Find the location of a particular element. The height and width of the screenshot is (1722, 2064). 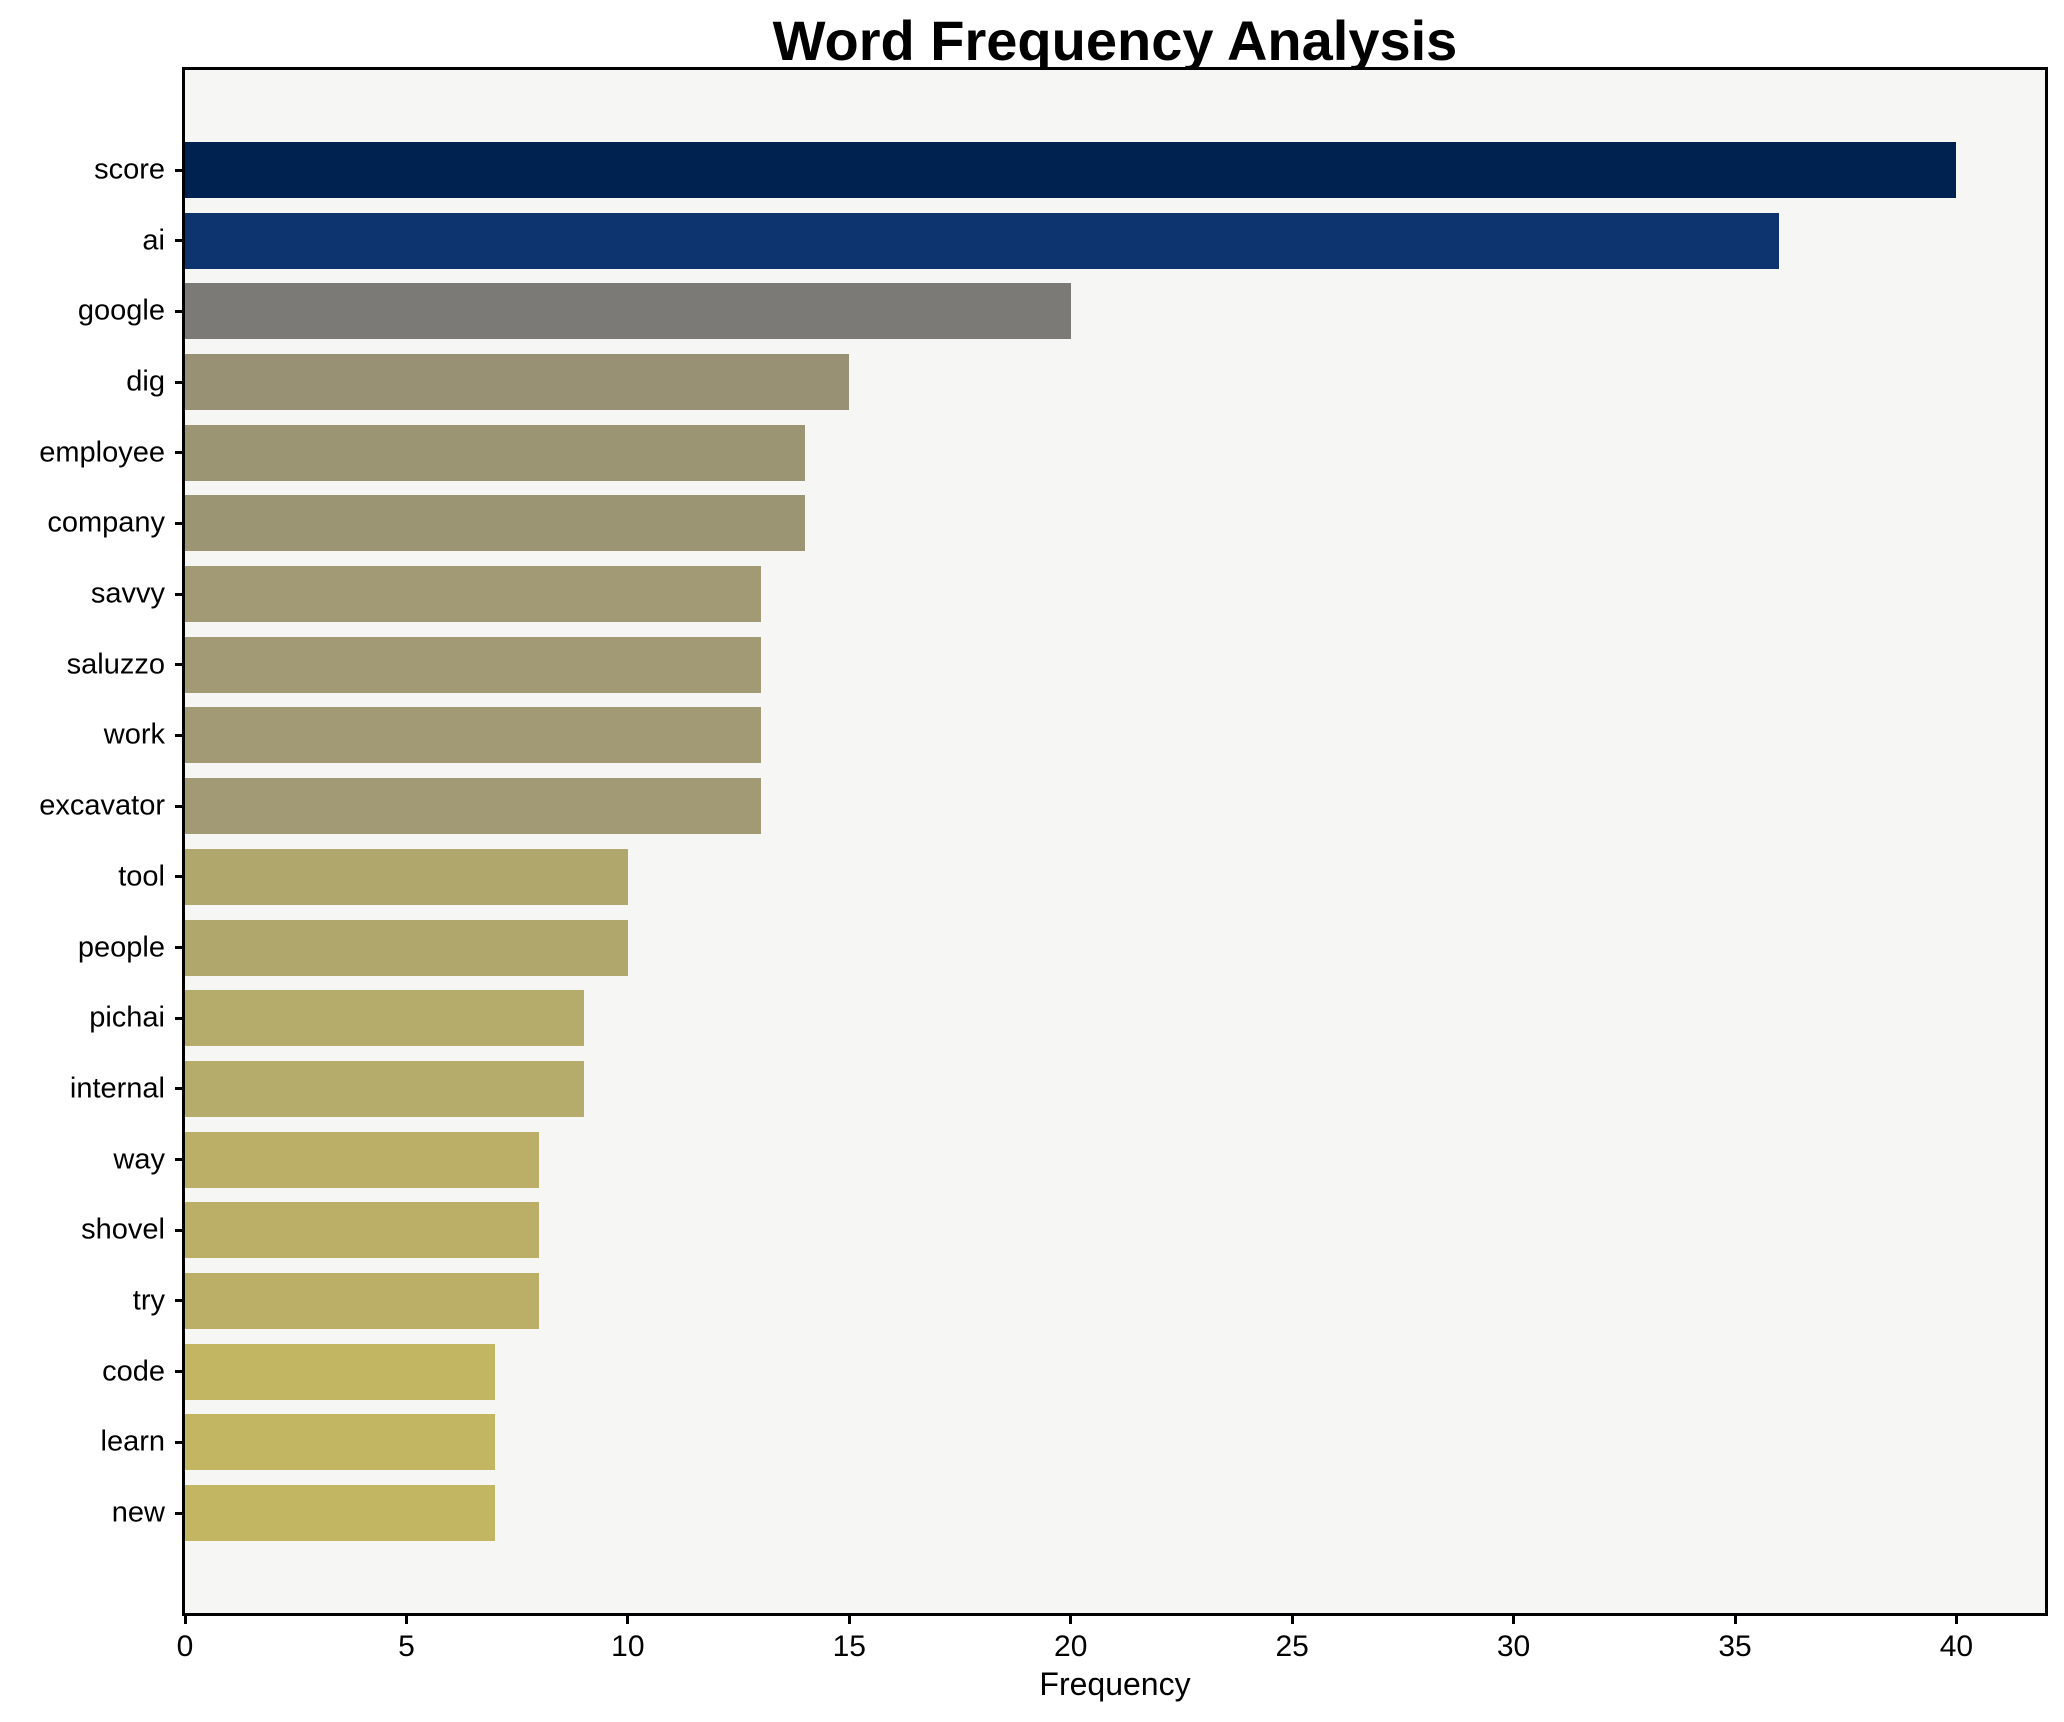

y-tick-label-learn: learn is located at coordinates (133, 1441).